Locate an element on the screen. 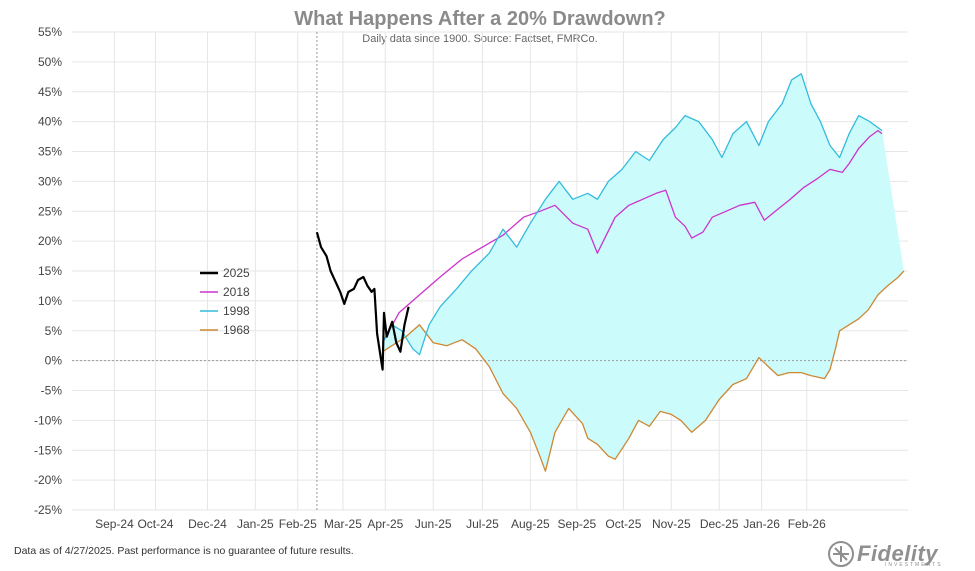 Image resolution: width=975 pixels, height=571 pixels. y-tick-label: -20% is located at coordinates (48, 480).